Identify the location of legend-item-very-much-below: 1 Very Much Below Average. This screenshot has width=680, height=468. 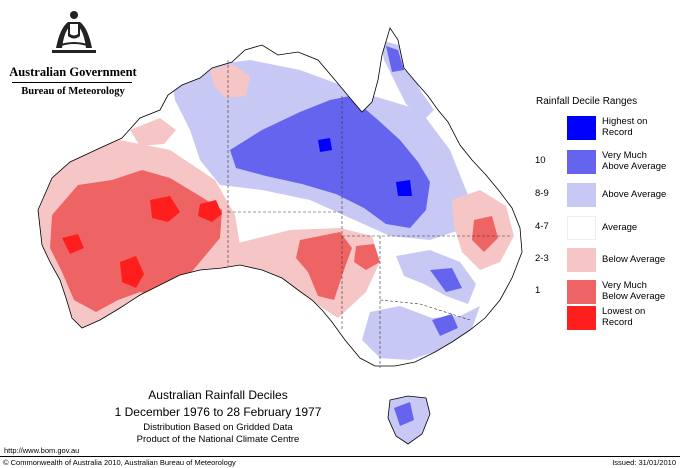
(605, 292).